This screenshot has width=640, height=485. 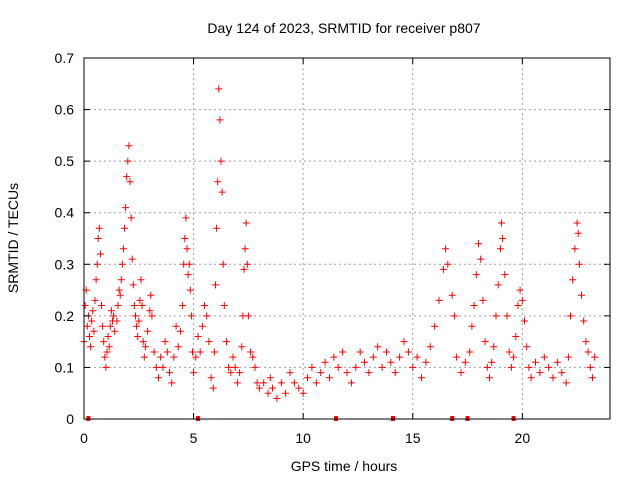 What do you see at coordinates (303, 438) in the screenshot?
I see `x-tick-label: 10` at bounding box center [303, 438].